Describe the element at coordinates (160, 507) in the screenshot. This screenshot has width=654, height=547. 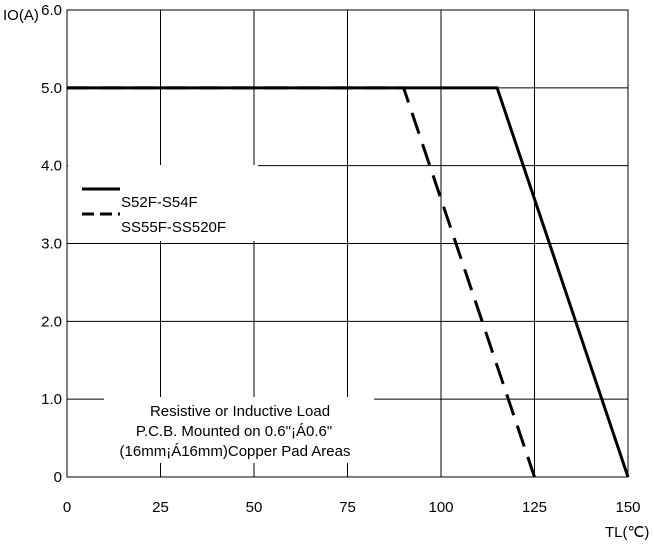
I see `x-tick-label: 25` at that location.